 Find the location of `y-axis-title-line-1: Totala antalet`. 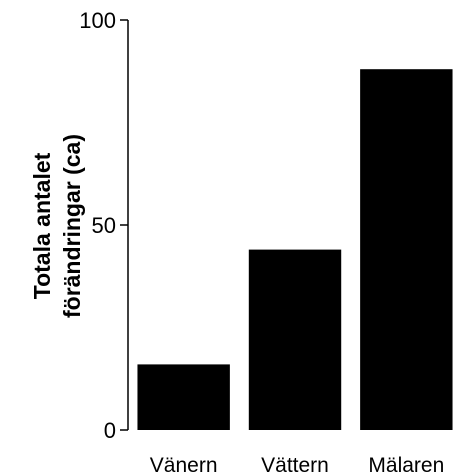

y-axis-title-line-1: Totala antalet is located at coordinates (42, 225).